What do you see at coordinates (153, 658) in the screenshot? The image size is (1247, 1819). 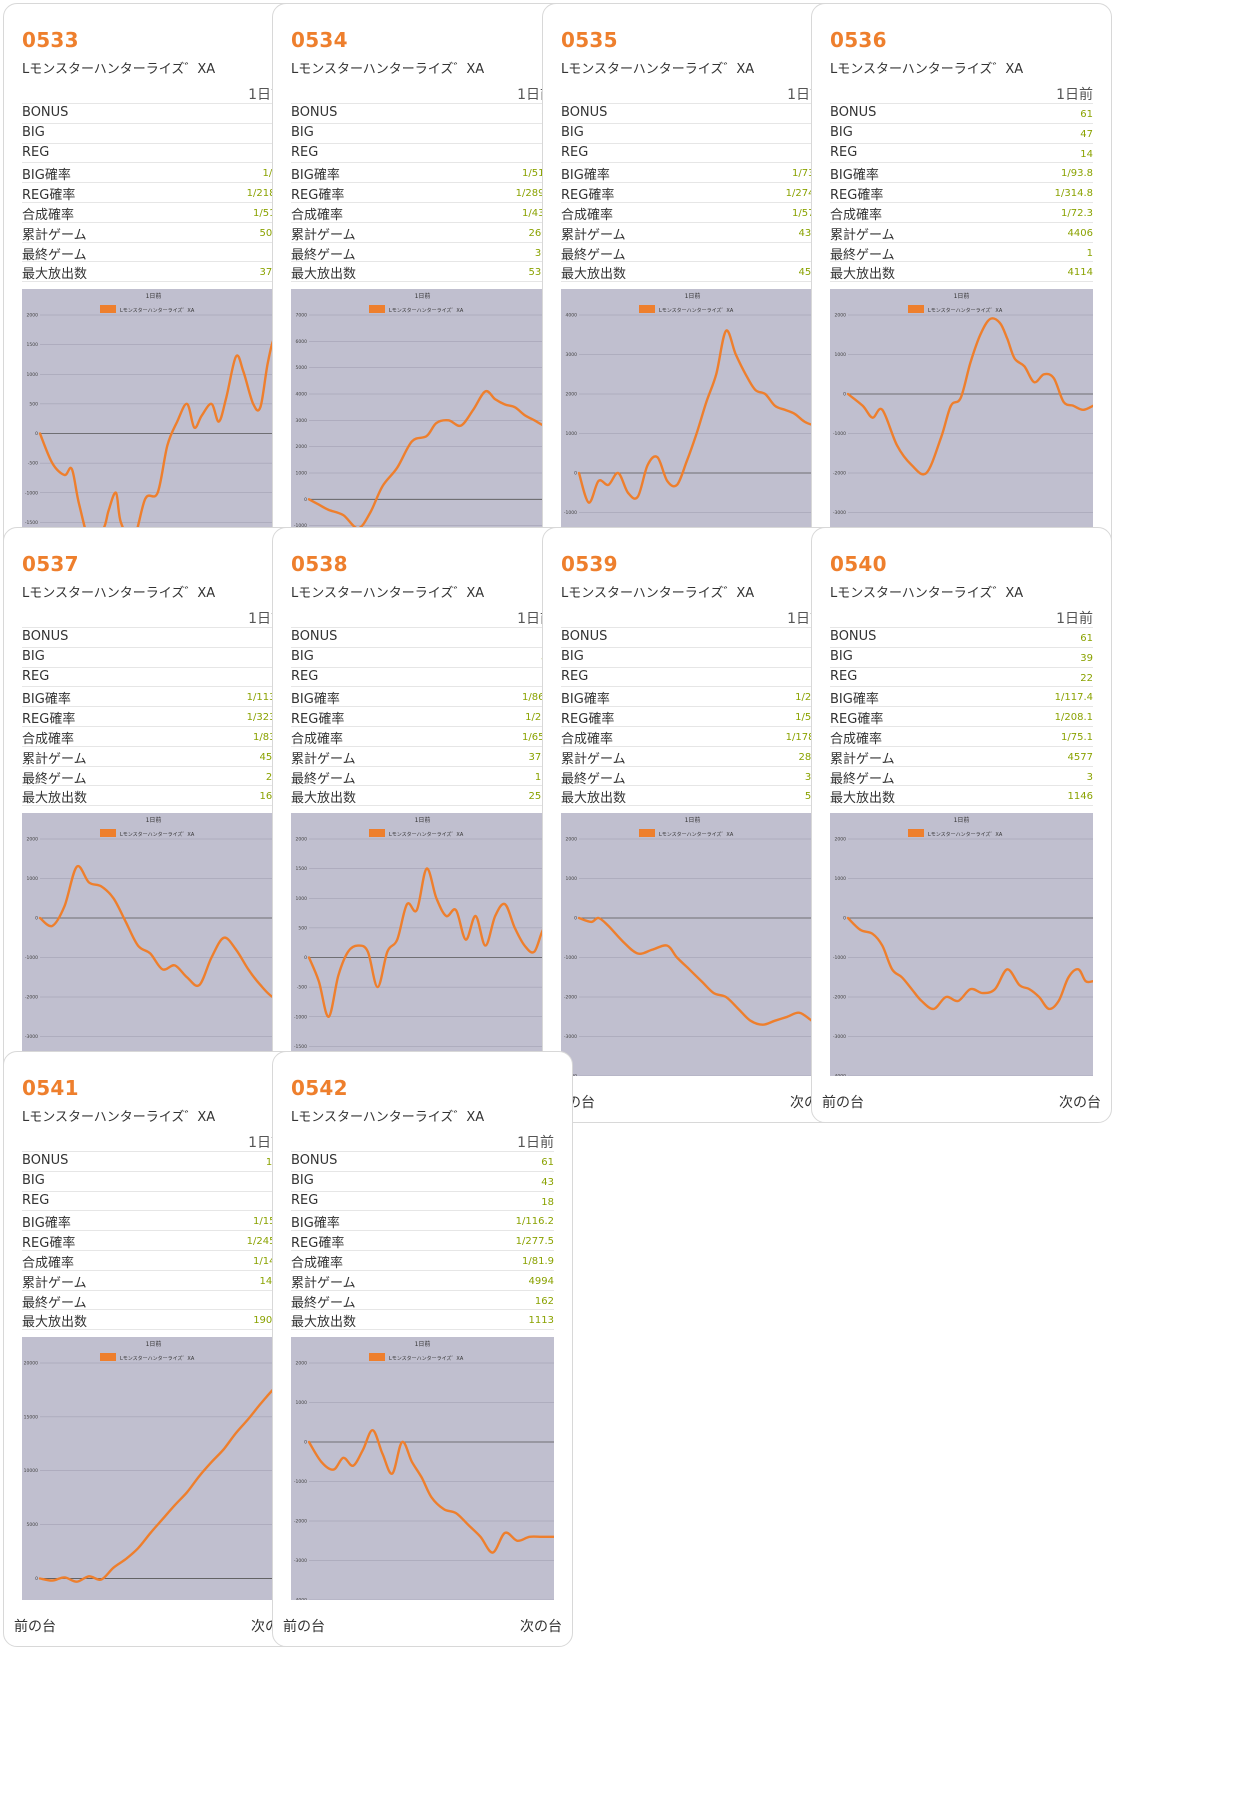 I see `stat-row: BIG40` at bounding box center [153, 658].